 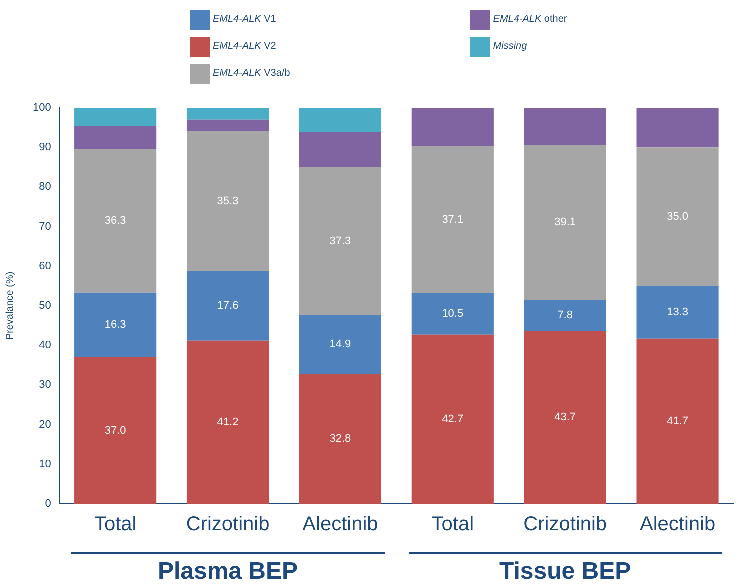 I want to click on legend-label: Missing, so click(x=510, y=46).